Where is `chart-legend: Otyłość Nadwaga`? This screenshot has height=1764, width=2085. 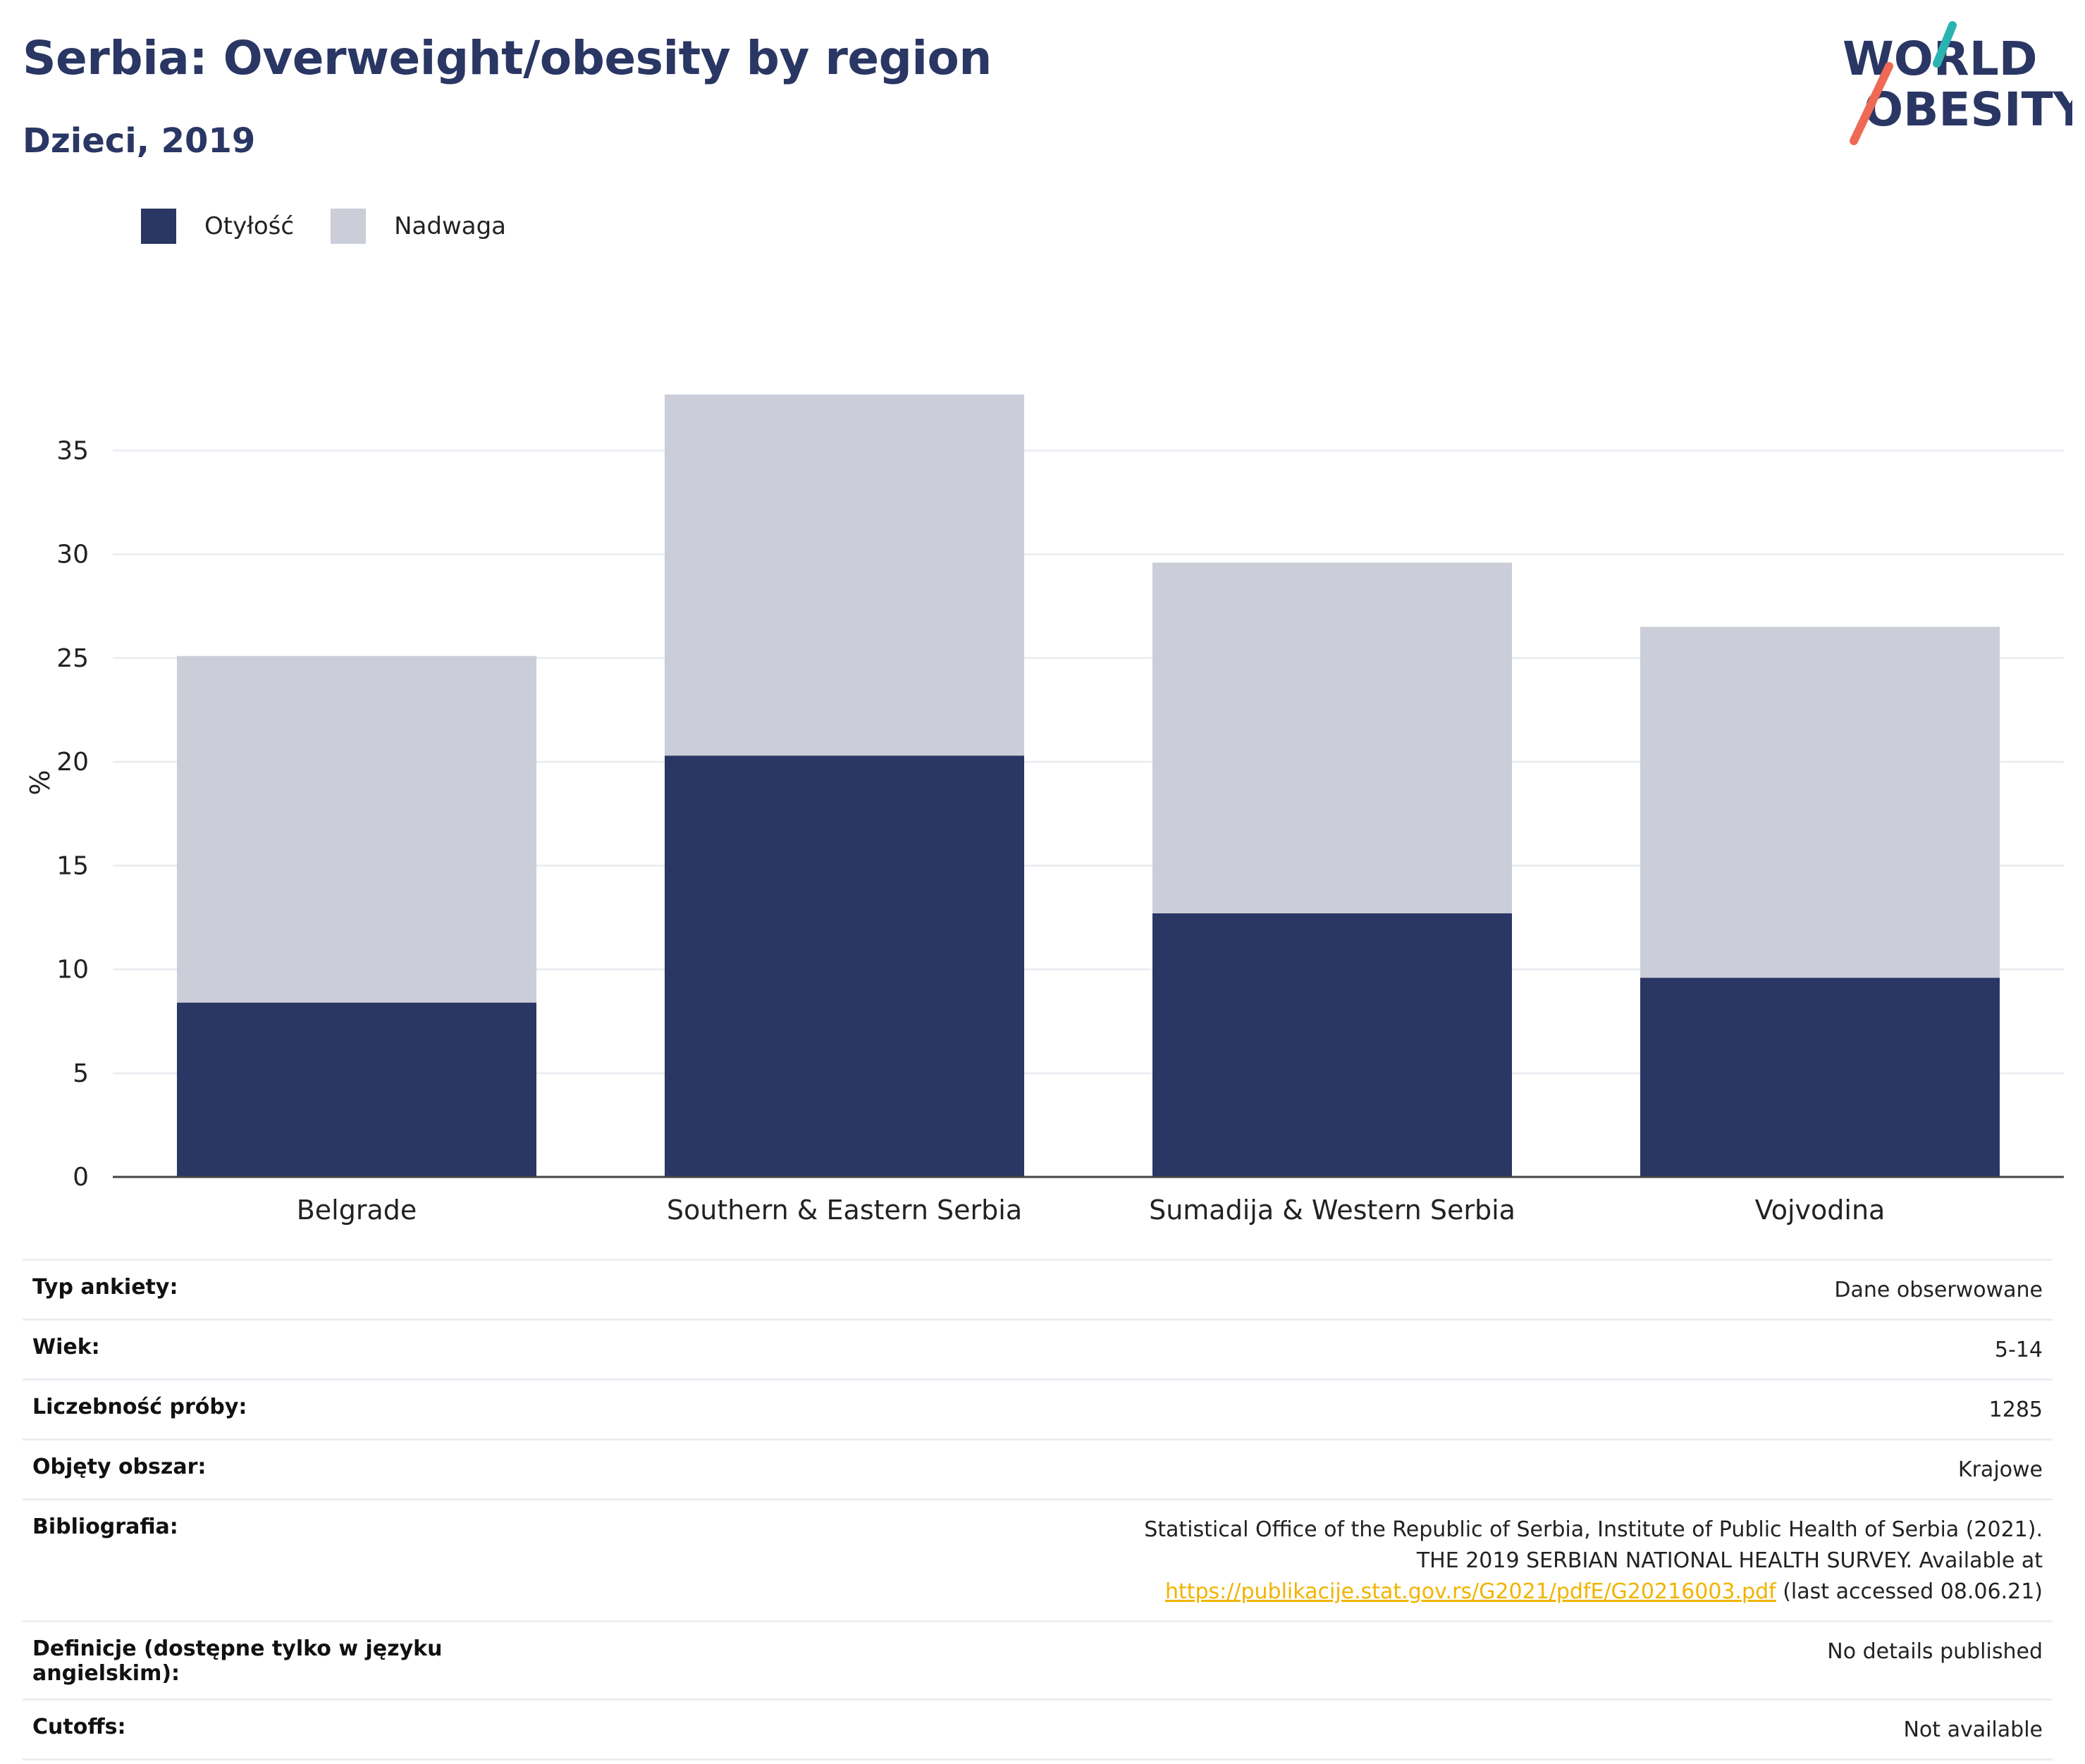 chart-legend: Otyłość Nadwaga is located at coordinates (342, 226).